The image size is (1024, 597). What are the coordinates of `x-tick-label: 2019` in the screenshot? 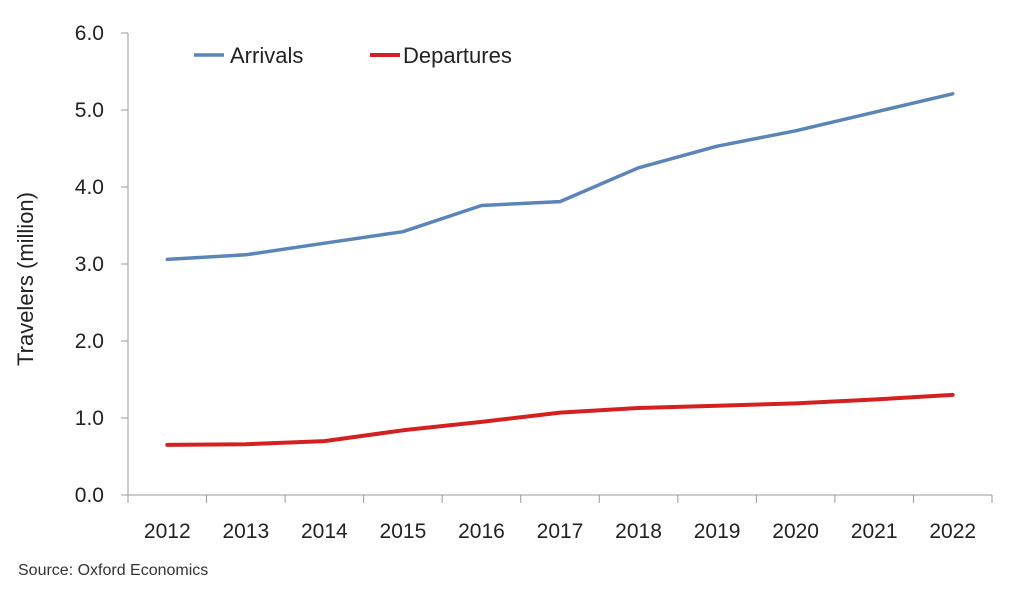 It's located at (717, 531).